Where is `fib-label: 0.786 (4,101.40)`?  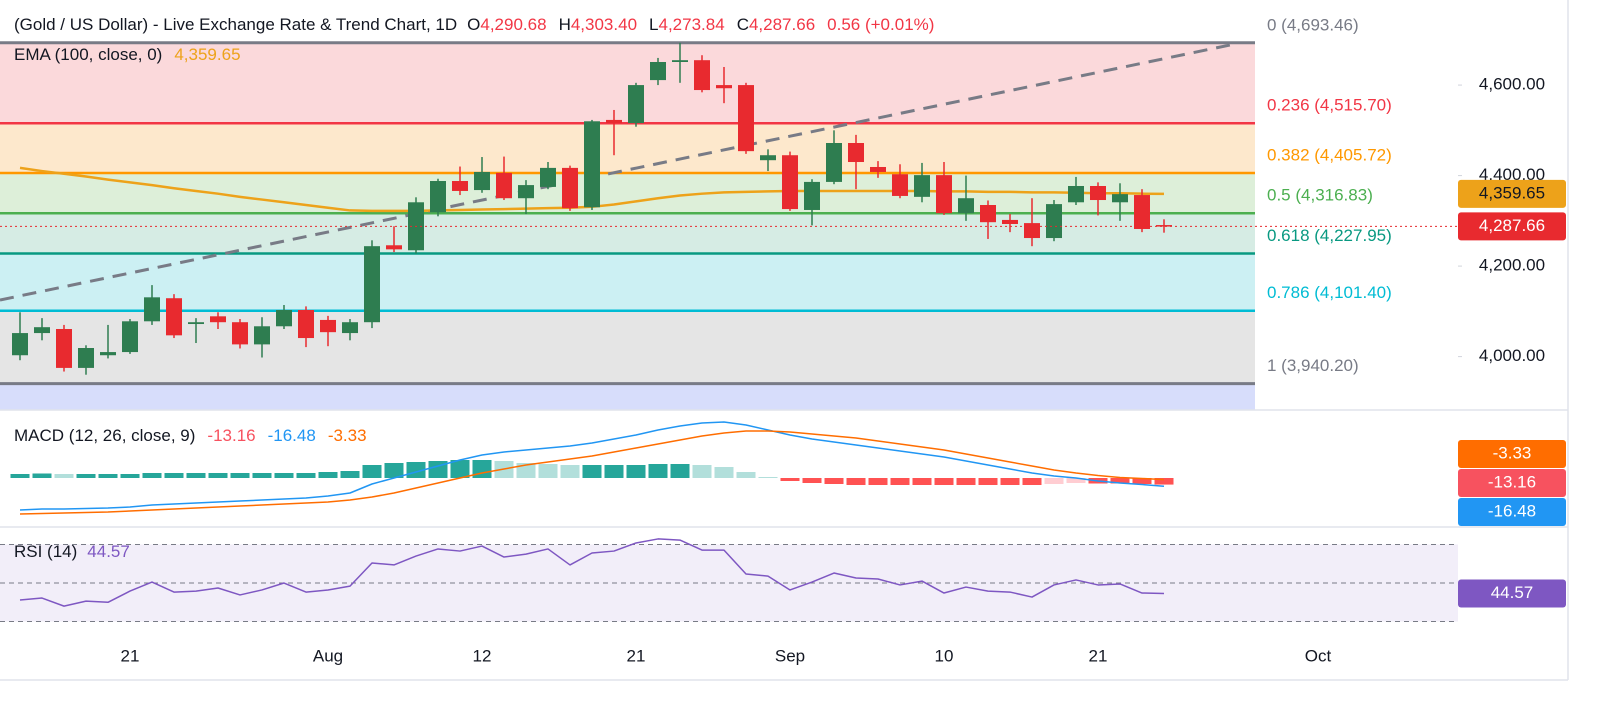
fib-label: 0.786 (4,101.40) is located at coordinates (1329, 292).